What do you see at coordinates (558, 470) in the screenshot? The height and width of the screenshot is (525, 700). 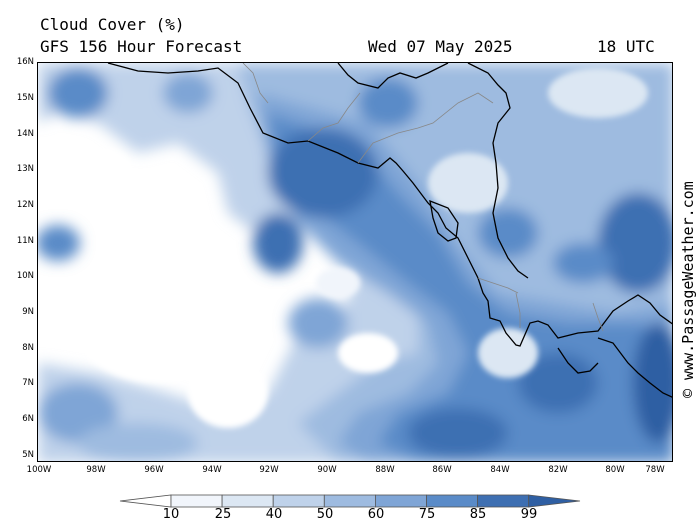 I see `lon-label-82w: 82W` at bounding box center [558, 470].